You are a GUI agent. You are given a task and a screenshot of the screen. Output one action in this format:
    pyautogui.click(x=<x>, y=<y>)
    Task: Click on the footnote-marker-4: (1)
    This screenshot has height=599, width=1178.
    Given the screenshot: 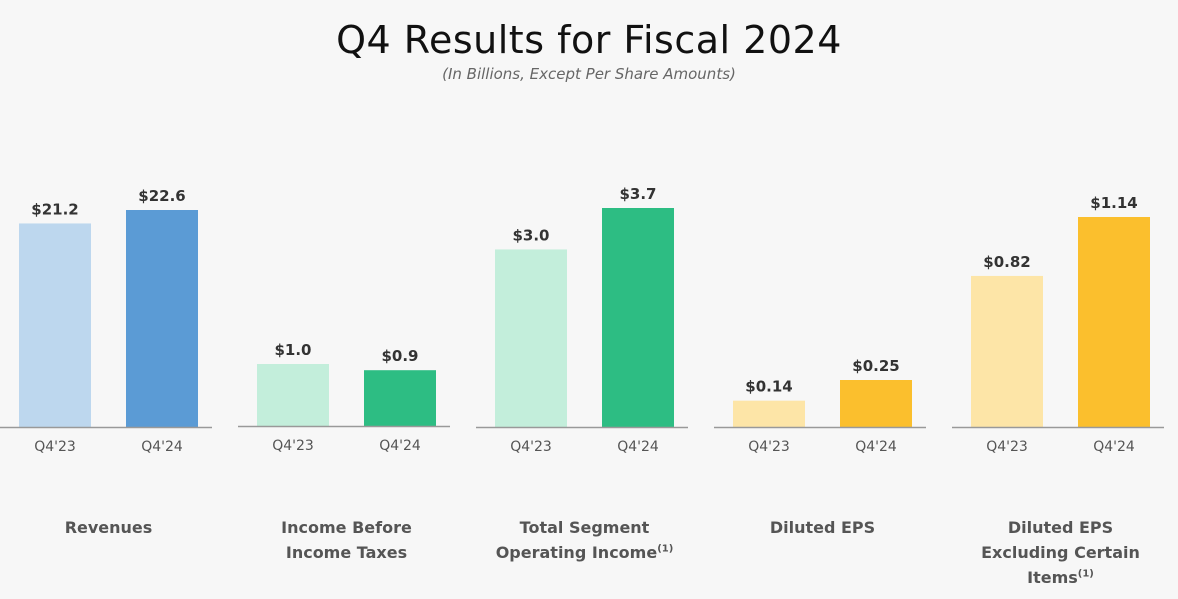 What is the action you would take?
    pyautogui.click(x=1085, y=574)
    